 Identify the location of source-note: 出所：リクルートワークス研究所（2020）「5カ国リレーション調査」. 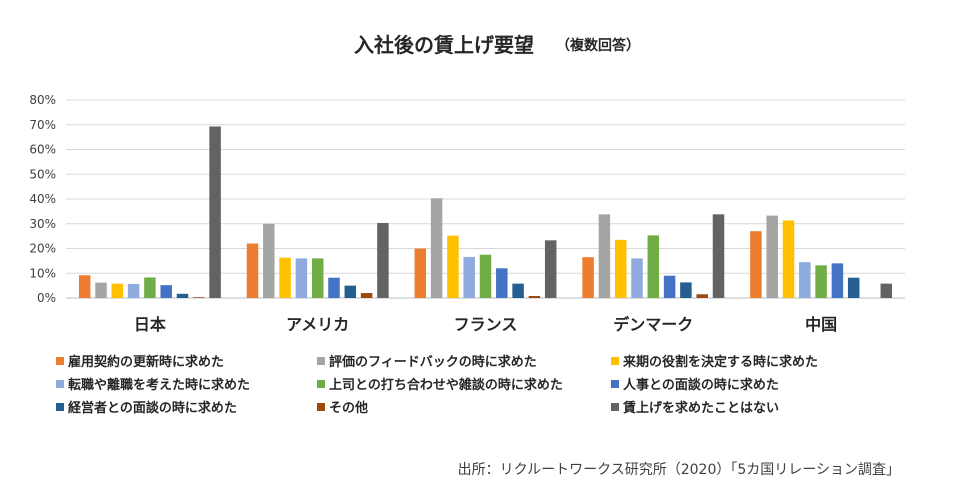
(679, 470).